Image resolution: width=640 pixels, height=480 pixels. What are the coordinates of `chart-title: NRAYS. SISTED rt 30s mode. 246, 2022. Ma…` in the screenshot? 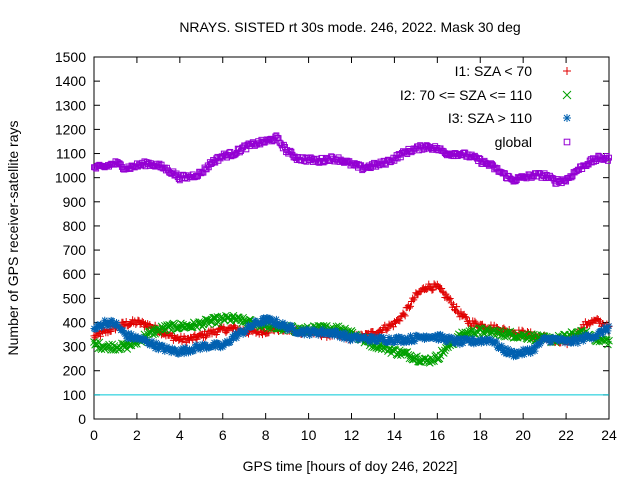 It's located at (349, 27).